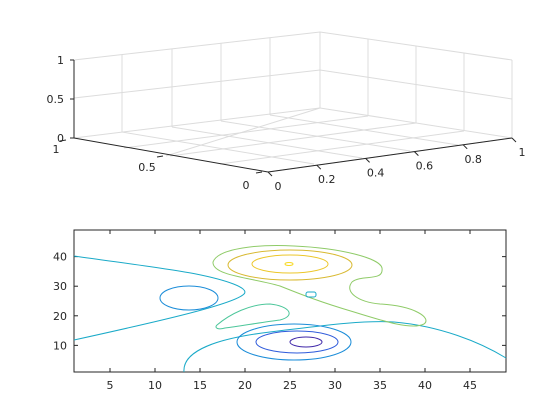 This screenshot has width=560, height=420. Describe the element at coordinates (60, 345) in the screenshot. I see `contour-y-tick-label: 10` at that location.